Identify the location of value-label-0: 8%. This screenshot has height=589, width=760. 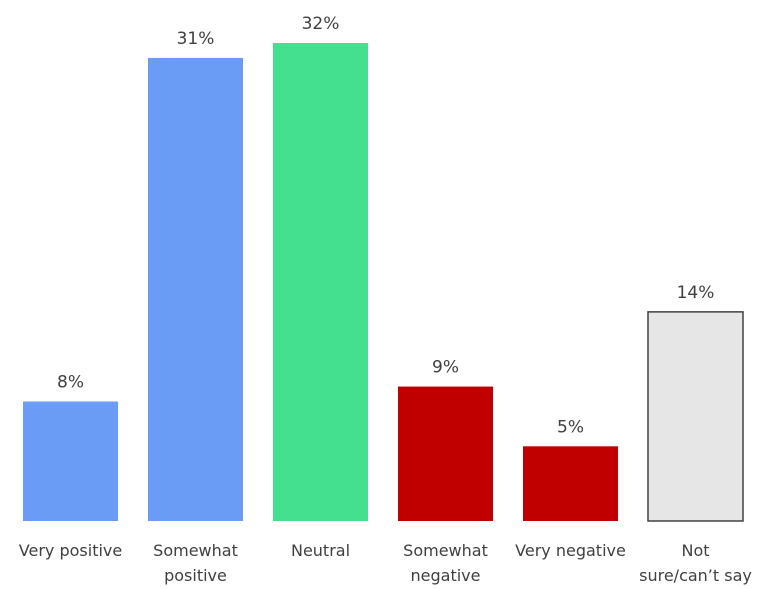
(70, 383).